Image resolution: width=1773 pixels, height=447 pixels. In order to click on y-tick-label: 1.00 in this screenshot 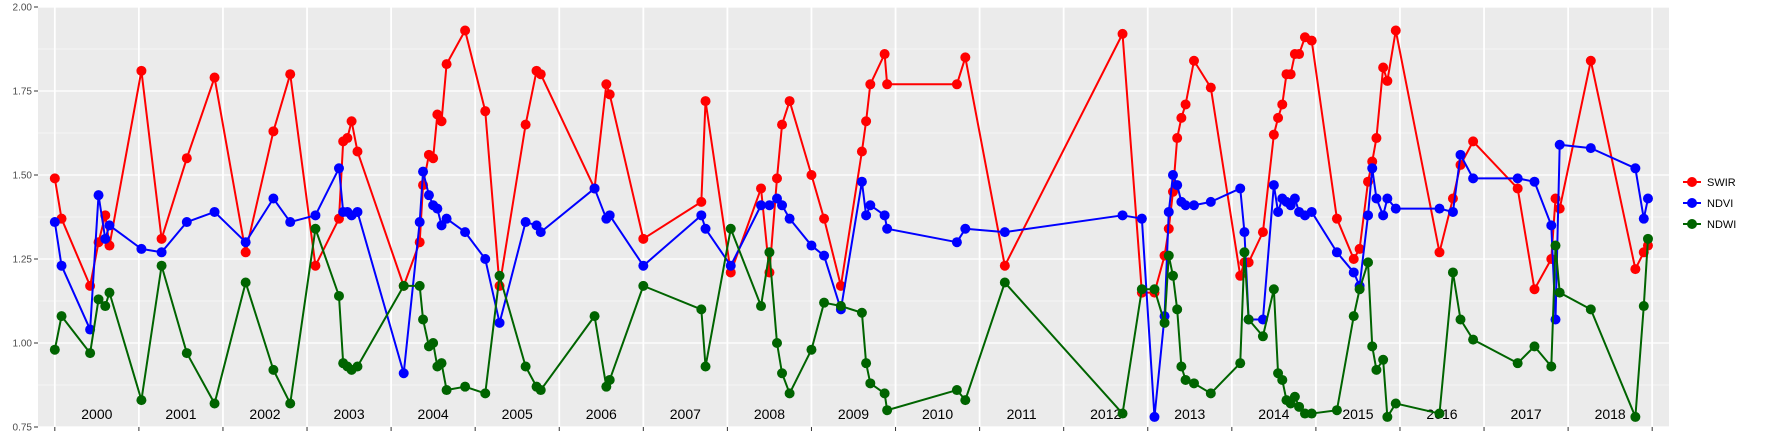, I will do `click(23, 344)`.